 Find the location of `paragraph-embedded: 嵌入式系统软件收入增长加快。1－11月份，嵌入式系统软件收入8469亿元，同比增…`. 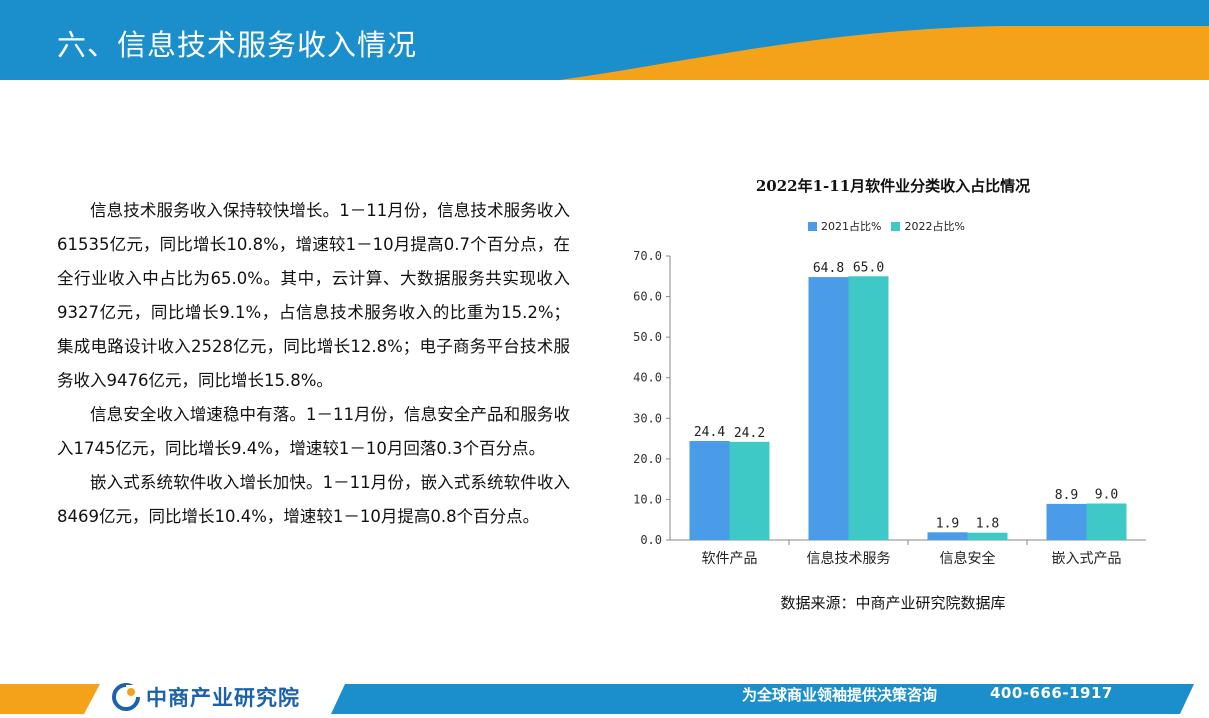

paragraph-embedded: 嵌入式系统软件收入增长加快。1－11月份，嵌入式系统软件收入8469亿元，同比增… is located at coordinates (313, 499).